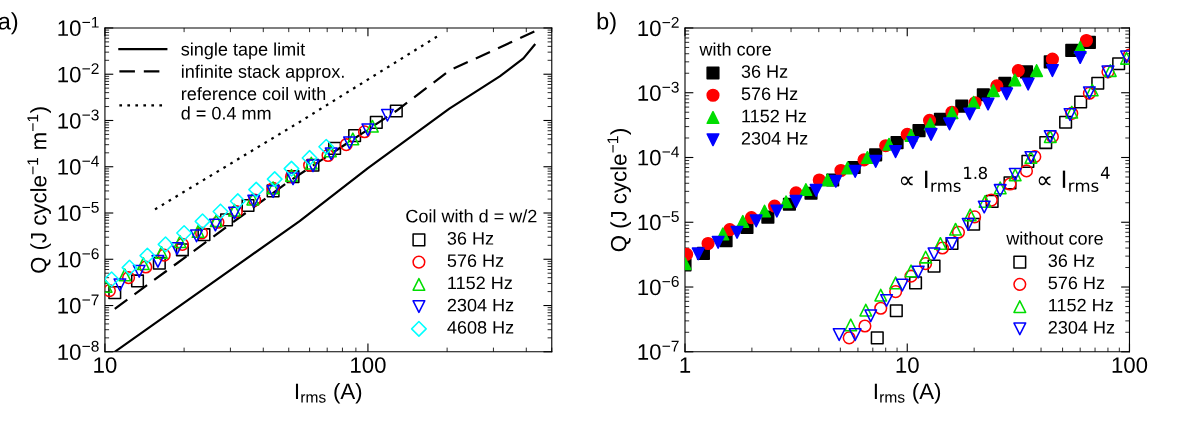  Describe the element at coordinates (1074, 179) in the screenshot. I see `annotation: ∝ I$_{rms}$$^{4}$` at that location.